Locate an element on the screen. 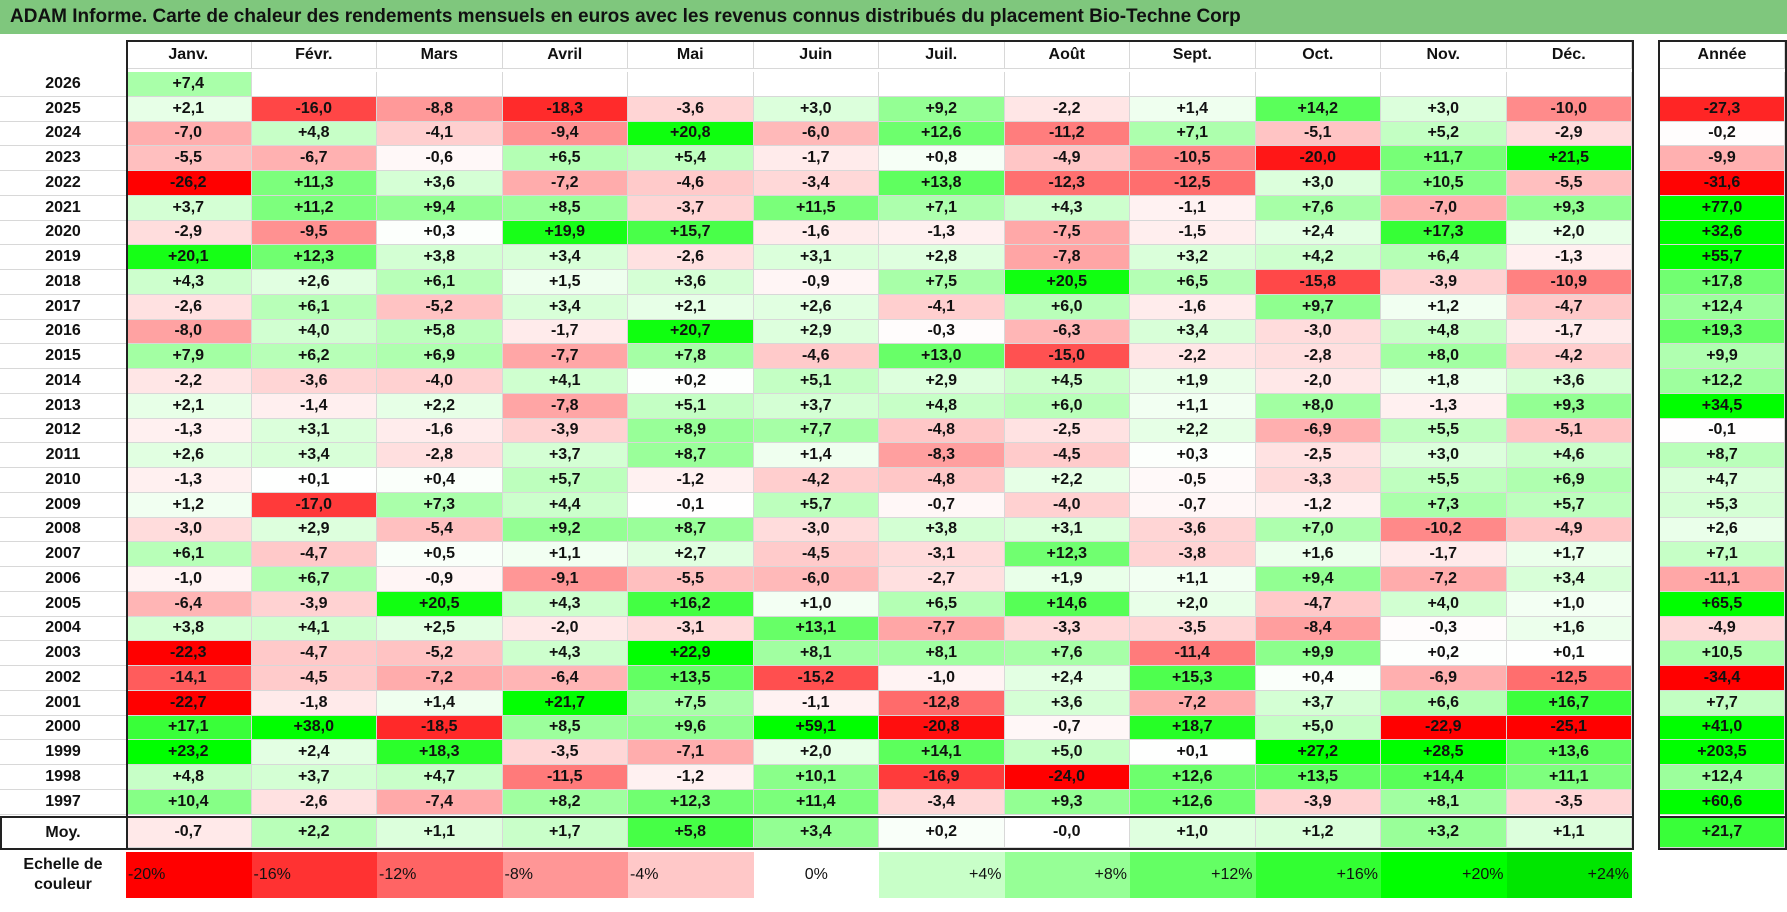 Image resolution: width=1787 pixels, height=912 pixels. heatmap-cell: -5,5 is located at coordinates (691, 579).